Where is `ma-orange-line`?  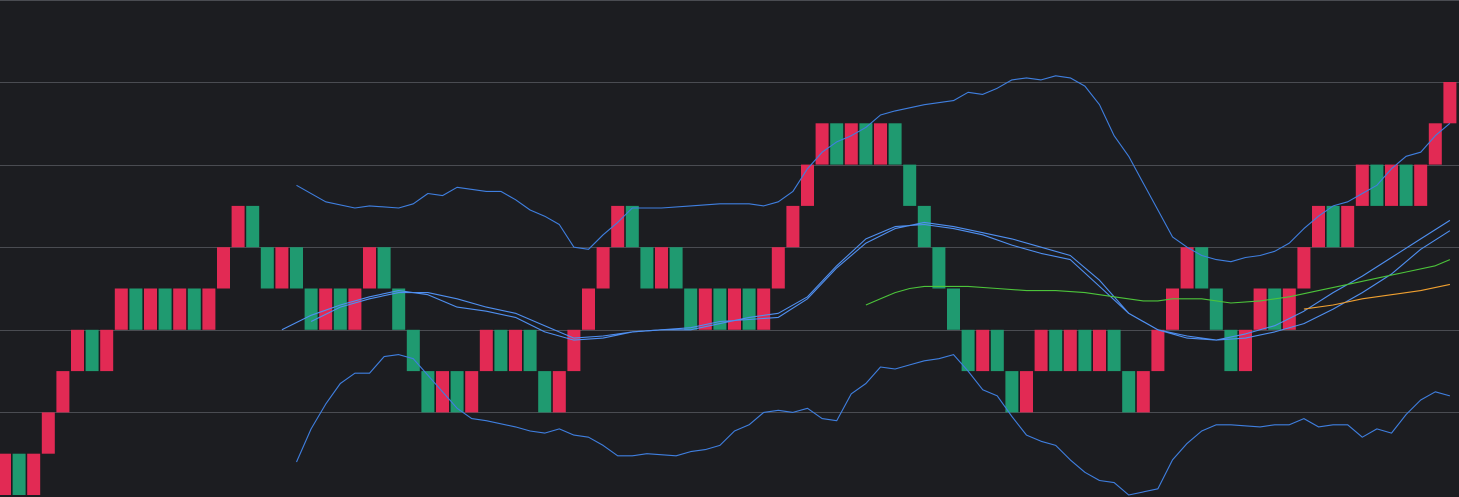
ma-orange-line is located at coordinates (1377, 296).